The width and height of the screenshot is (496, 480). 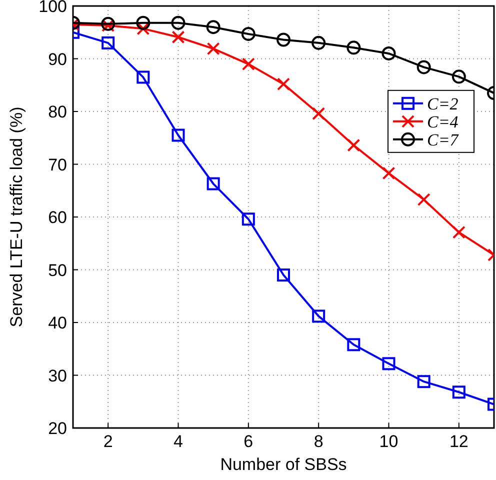 What do you see at coordinates (283, 464) in the screenshot?
I see `x-axis-title: Number of SBSs` at bounding box center [283, 464].